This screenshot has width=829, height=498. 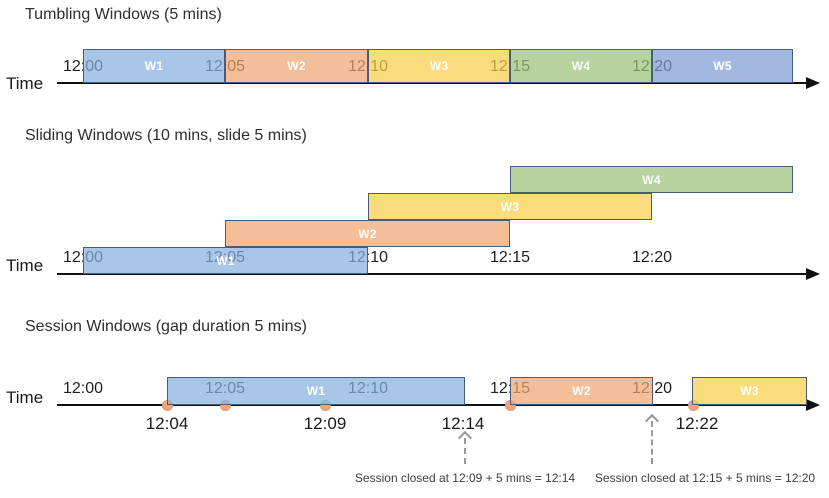 What do you see at coordinates (166, 135) in the screenshot?
I see `section-title-sliding: Sliding Windows (10 mins, slide 5 mins)` at bounding box center [166, 135].